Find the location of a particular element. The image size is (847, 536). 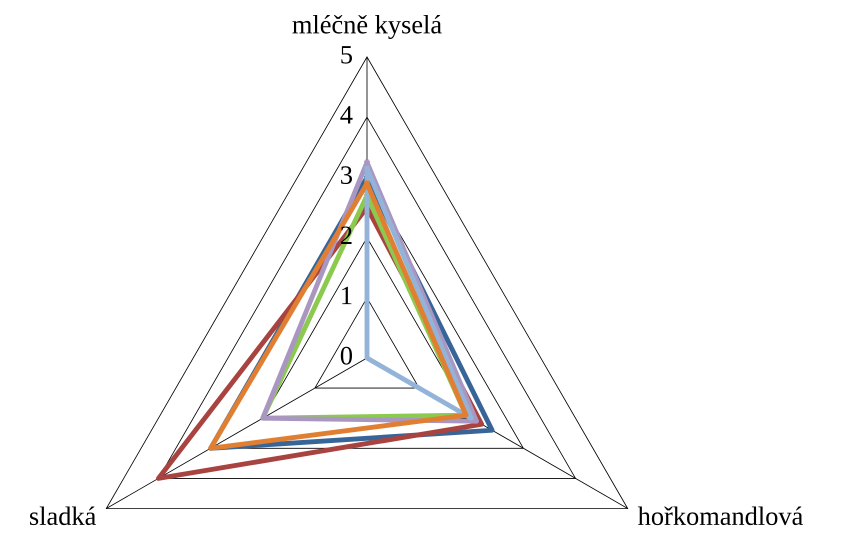

y-tick-label: 3 is located at coordinates (346, 175).